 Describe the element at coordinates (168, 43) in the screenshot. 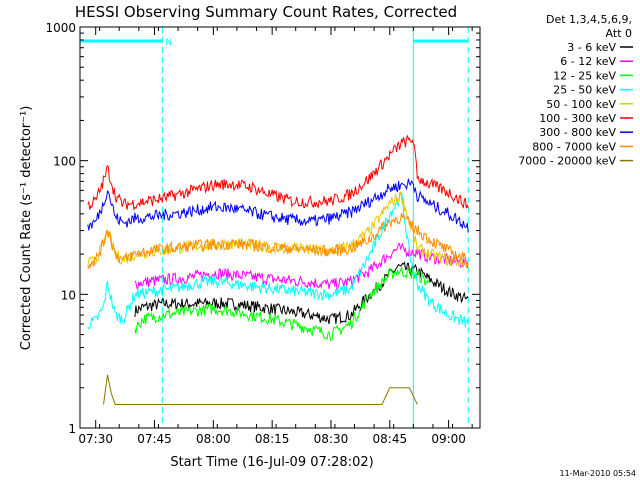

I see `night-marker-label: N` at that location.